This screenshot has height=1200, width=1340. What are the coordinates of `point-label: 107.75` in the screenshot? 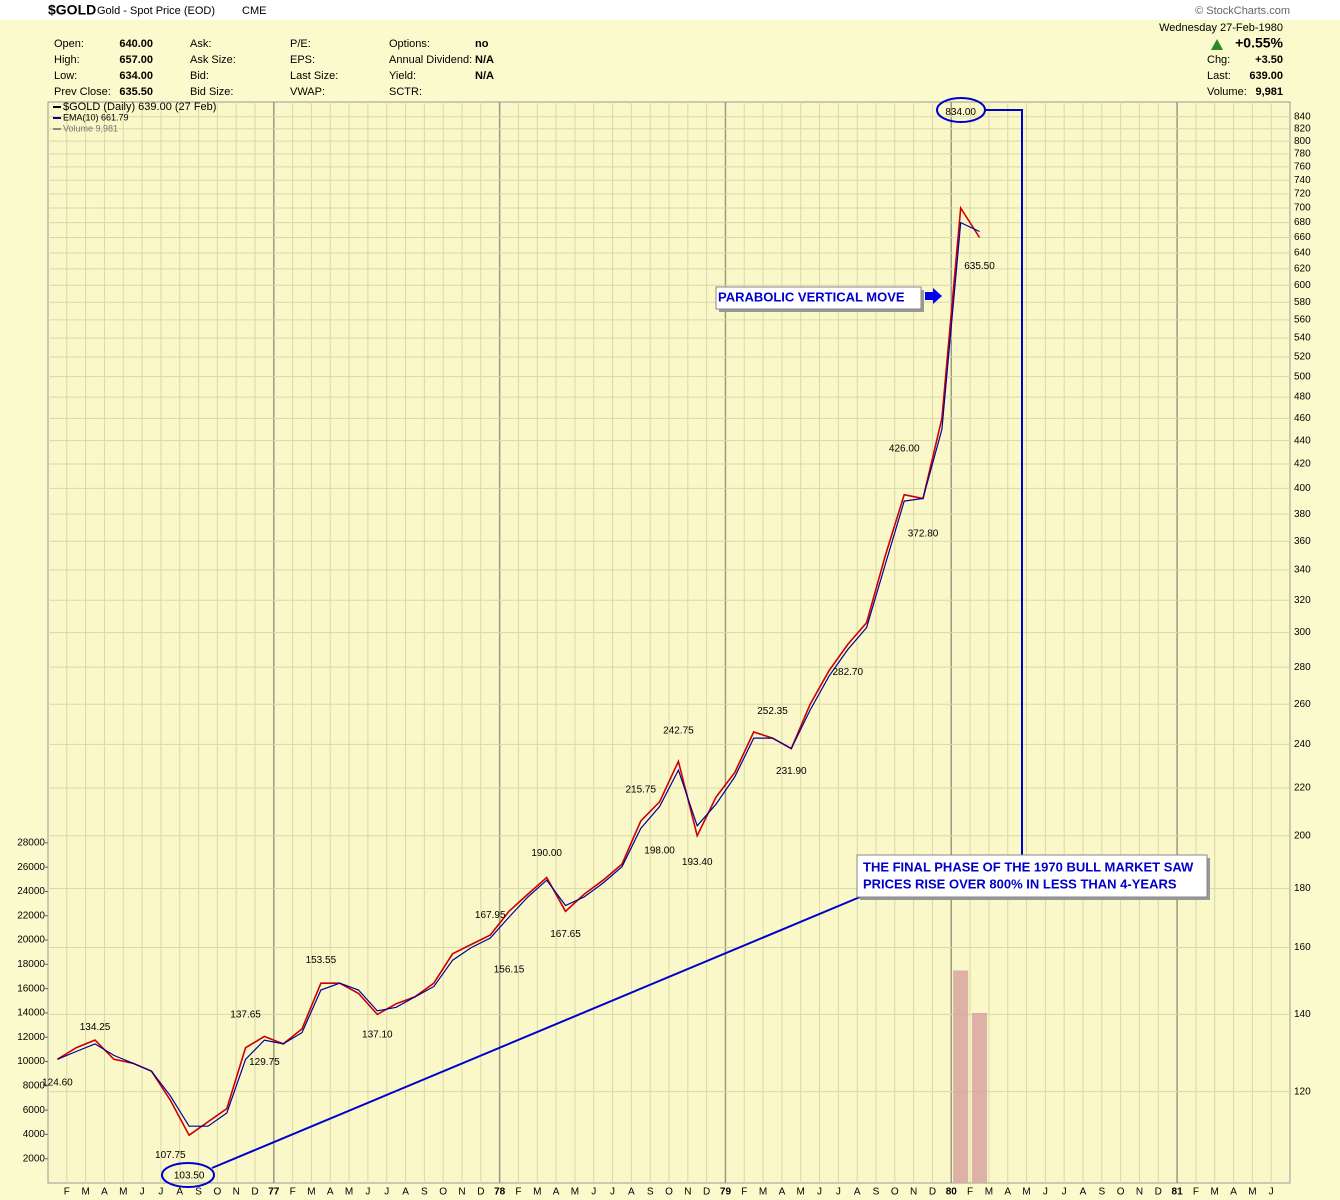 It's located at (170, 1155).